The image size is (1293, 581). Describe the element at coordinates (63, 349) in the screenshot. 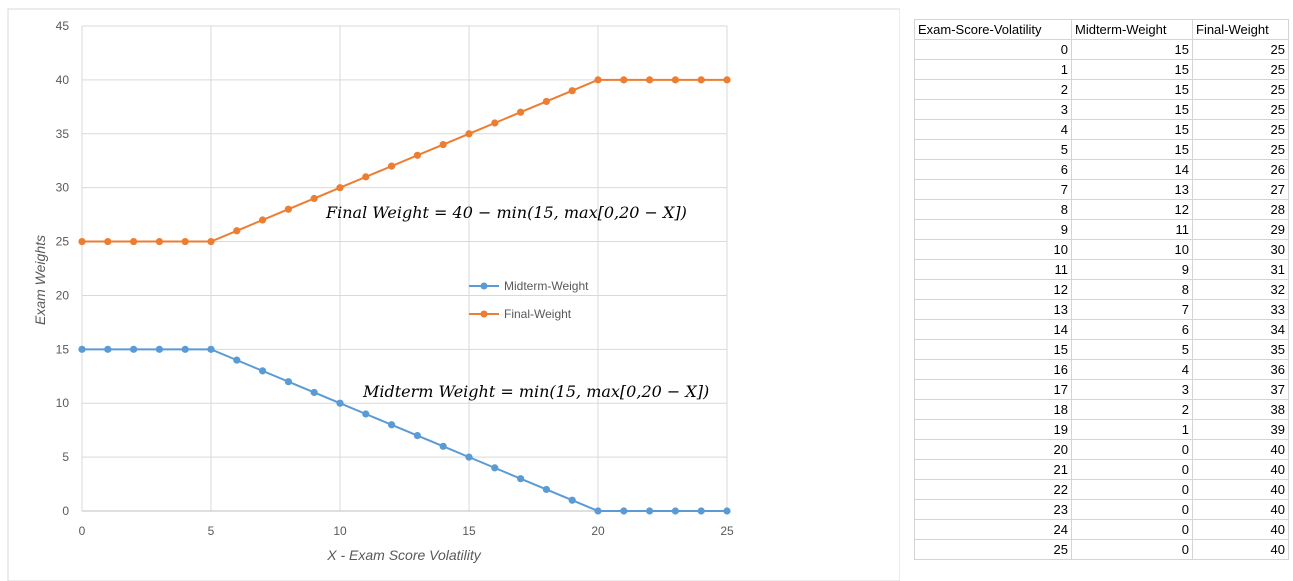

I see `y-tick-label: 15` at that location.